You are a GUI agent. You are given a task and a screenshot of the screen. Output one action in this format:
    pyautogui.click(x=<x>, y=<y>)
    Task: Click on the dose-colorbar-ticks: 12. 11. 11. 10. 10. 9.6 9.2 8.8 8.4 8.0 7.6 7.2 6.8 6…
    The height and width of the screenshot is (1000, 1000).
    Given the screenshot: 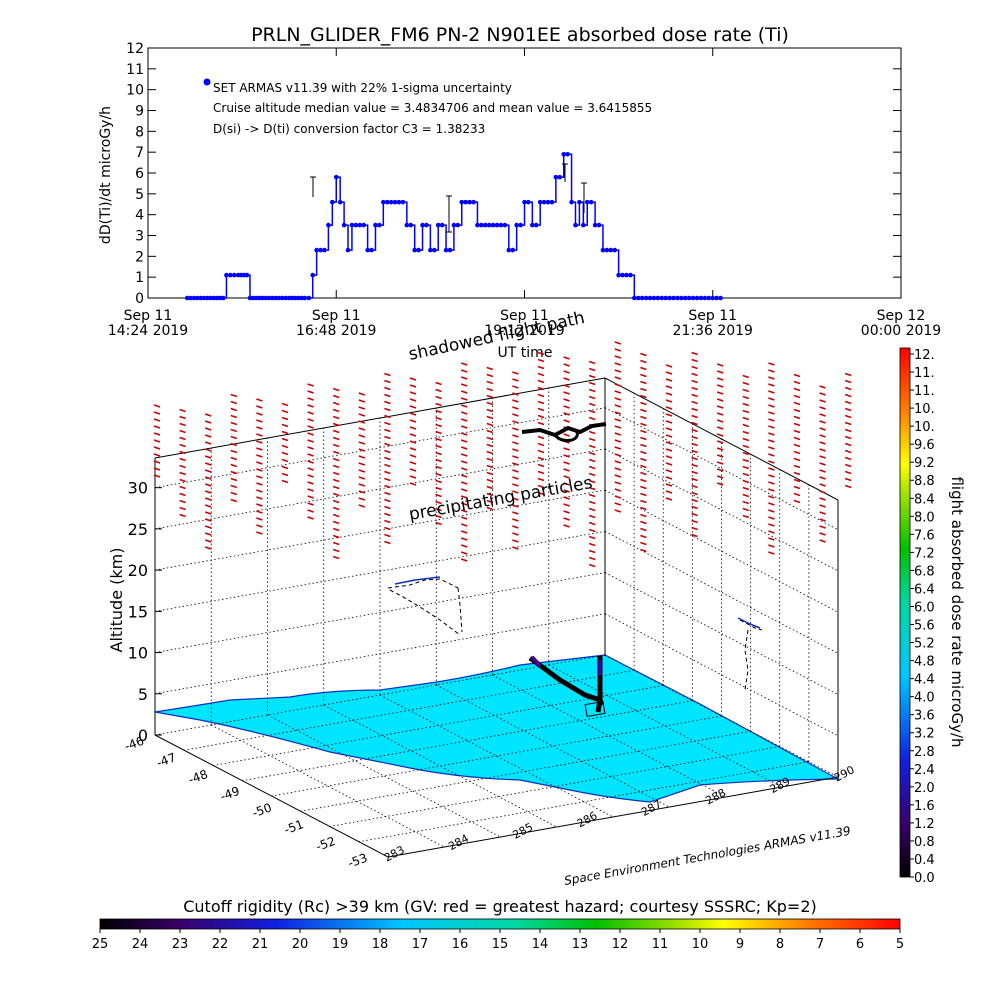 What is the action you would take?
    pyautogui.click(x=922, y=617)
    